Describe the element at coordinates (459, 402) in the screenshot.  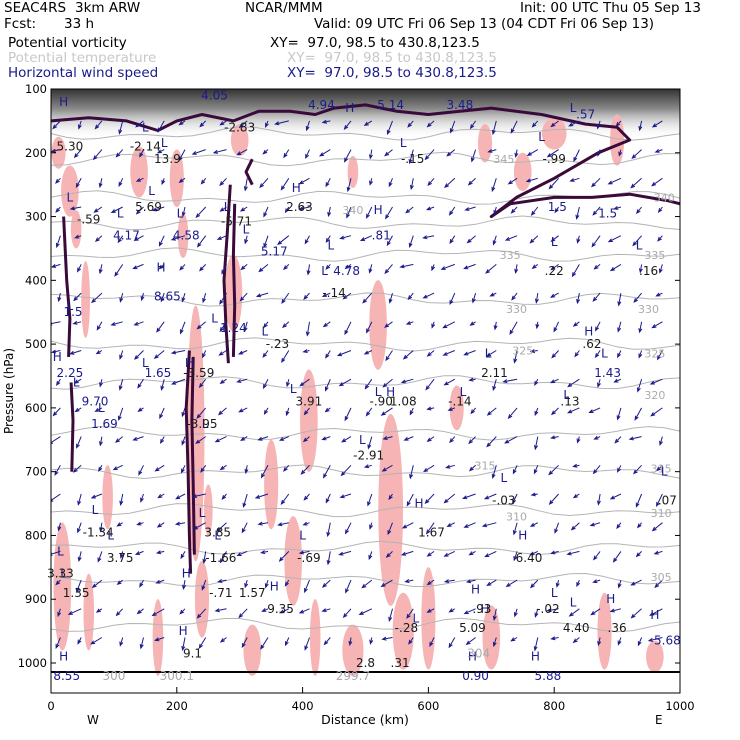
I see `value-label: -.14` at that location.